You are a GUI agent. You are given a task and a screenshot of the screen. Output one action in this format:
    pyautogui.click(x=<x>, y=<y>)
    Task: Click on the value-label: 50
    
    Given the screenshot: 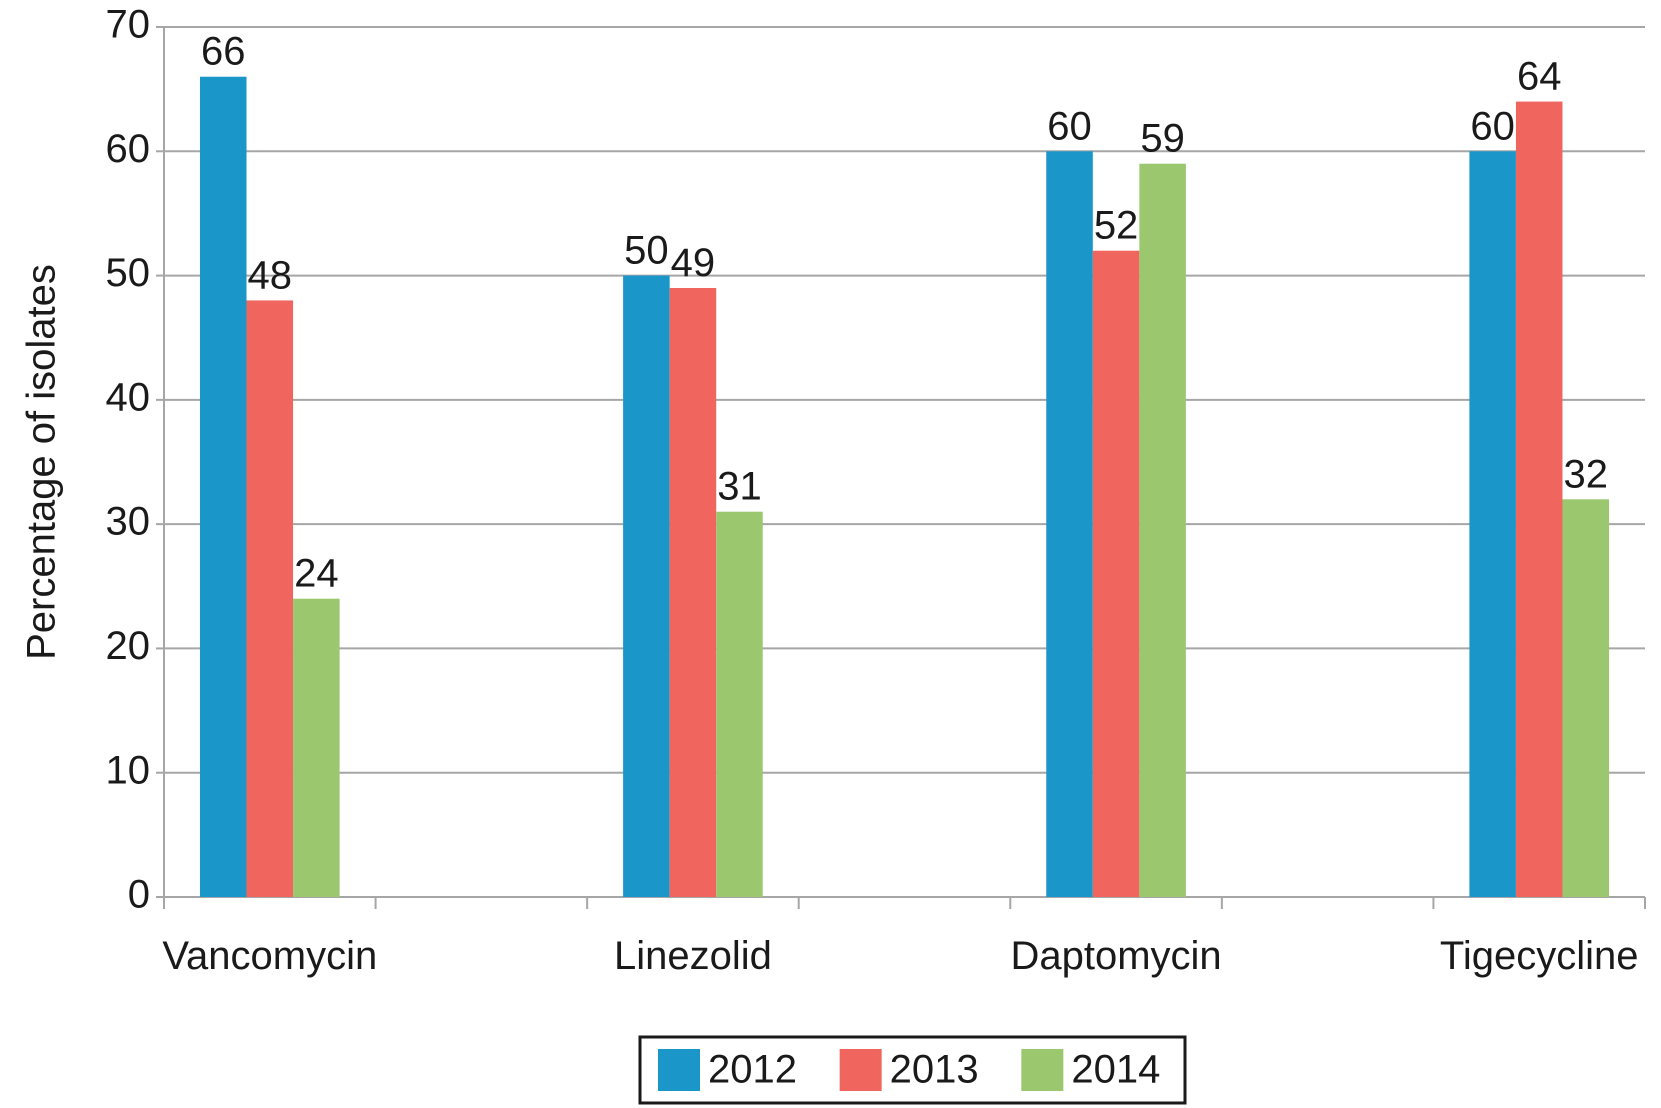 What is the action you would take?
    pyautogui.click(x=646, y=251)
    